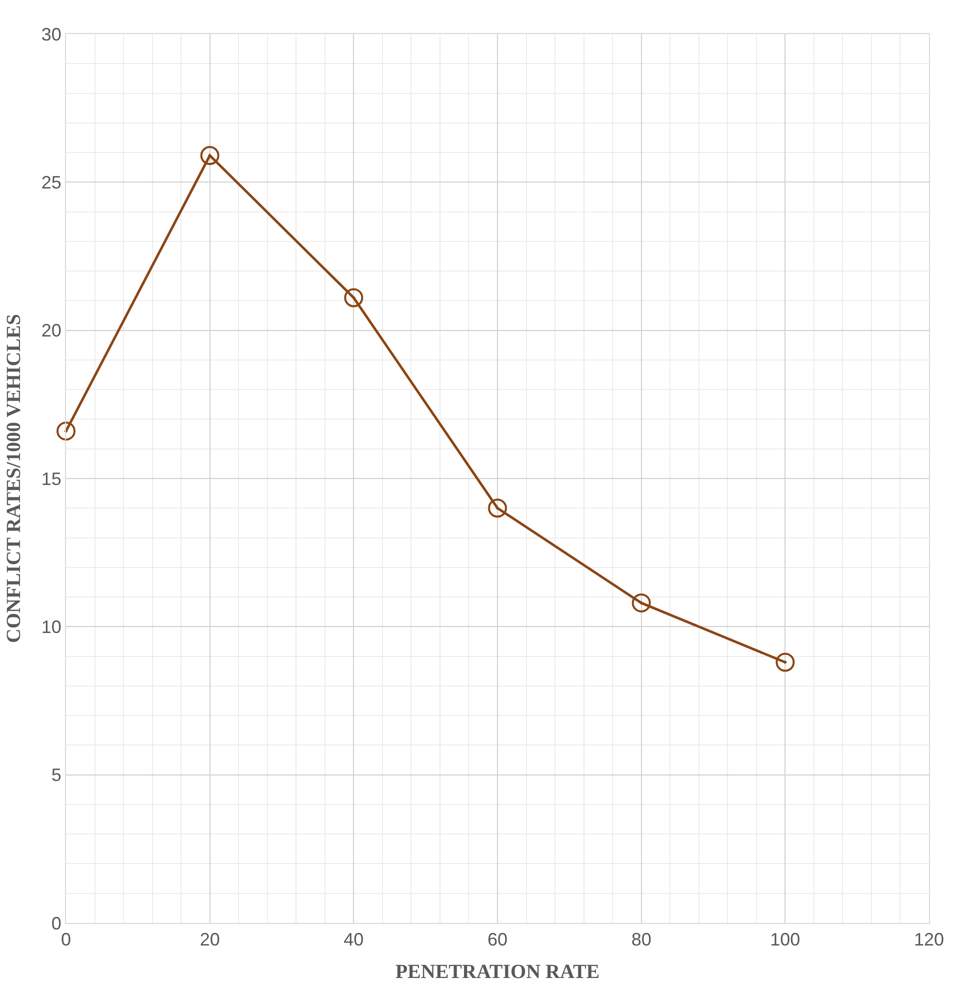  Describe the element at coordinates (51, 34) in the screenshot. I see `y-tick-label: 30` at that location.